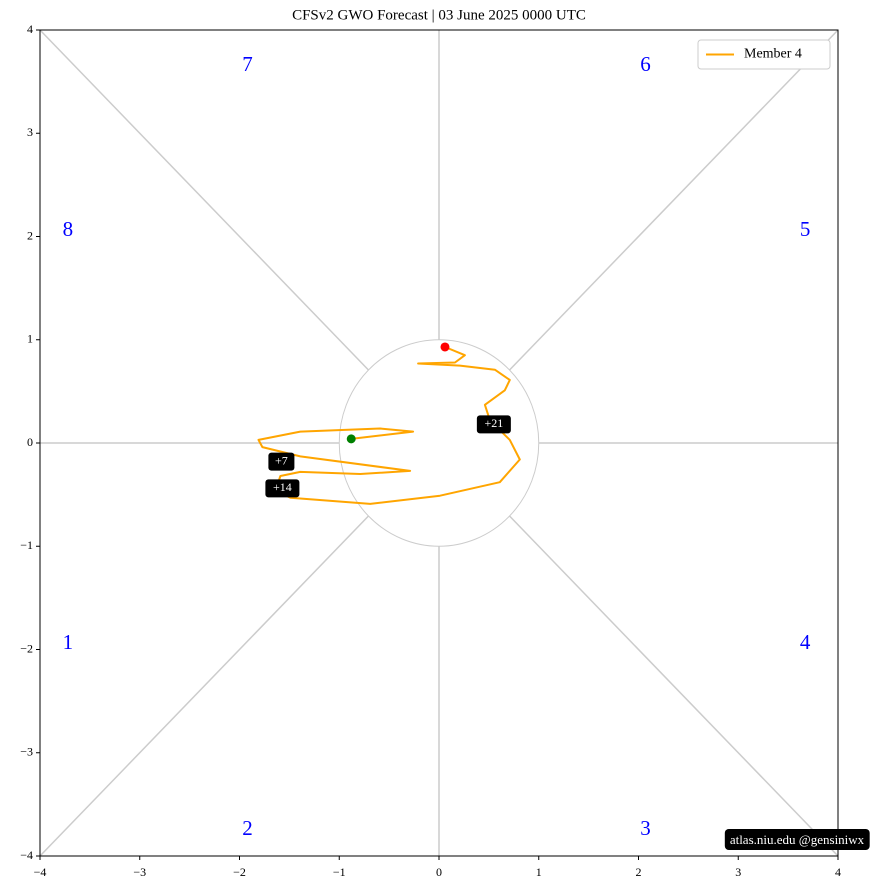 The width and height of the screenshot is (881, 890). Describe the element at coordinates (30, 442) in the screenshot. I see `y-tick-label: 0` at that location.